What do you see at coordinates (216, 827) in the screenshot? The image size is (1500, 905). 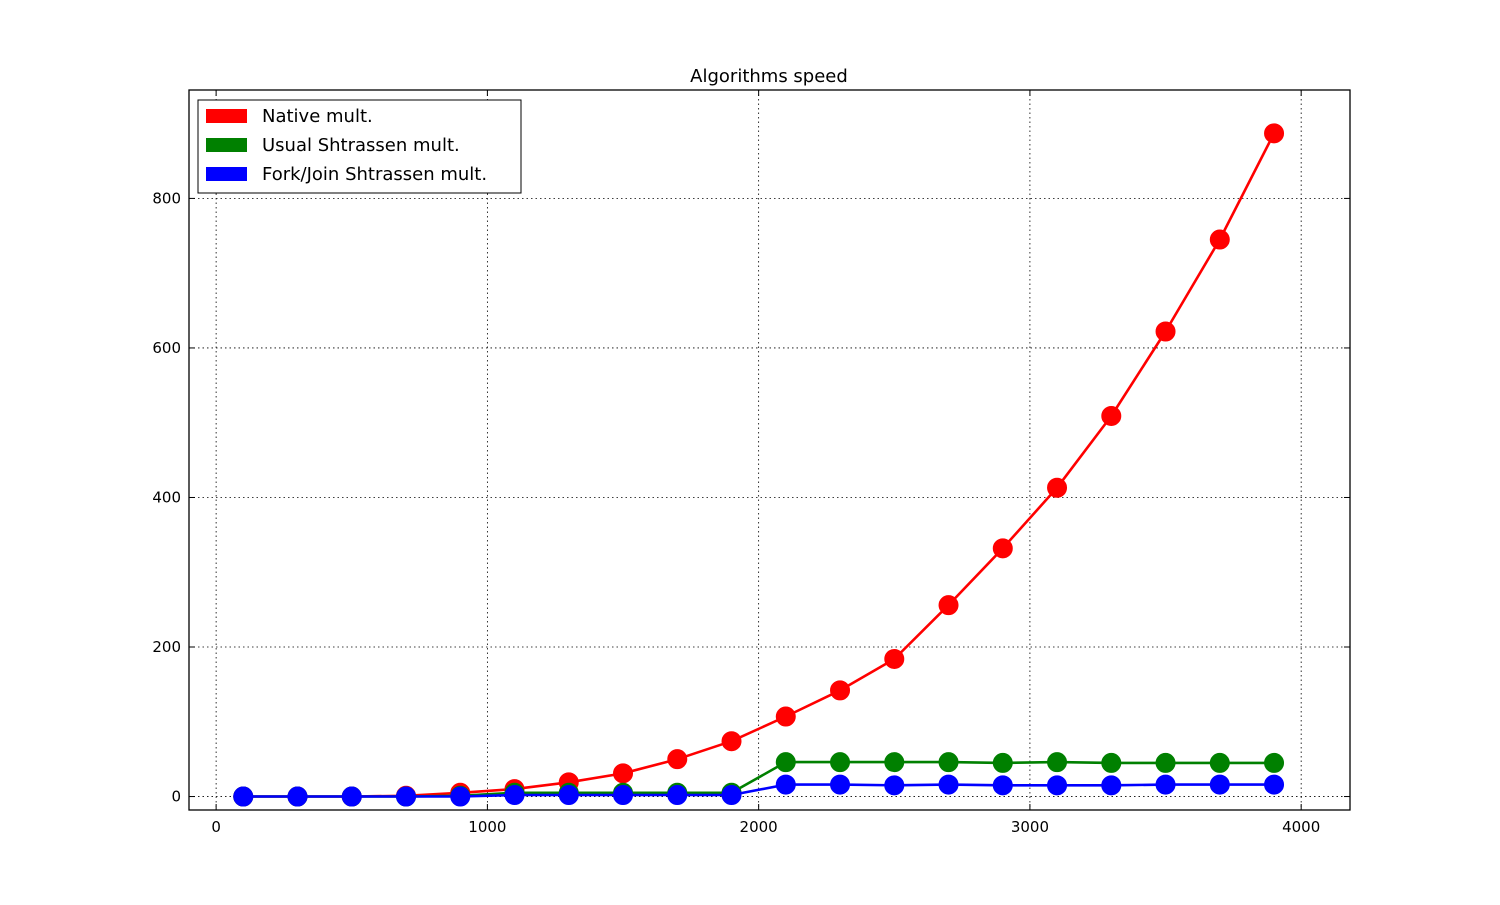 I see `x-tick-label: 0` at bounding box center [216, 827].